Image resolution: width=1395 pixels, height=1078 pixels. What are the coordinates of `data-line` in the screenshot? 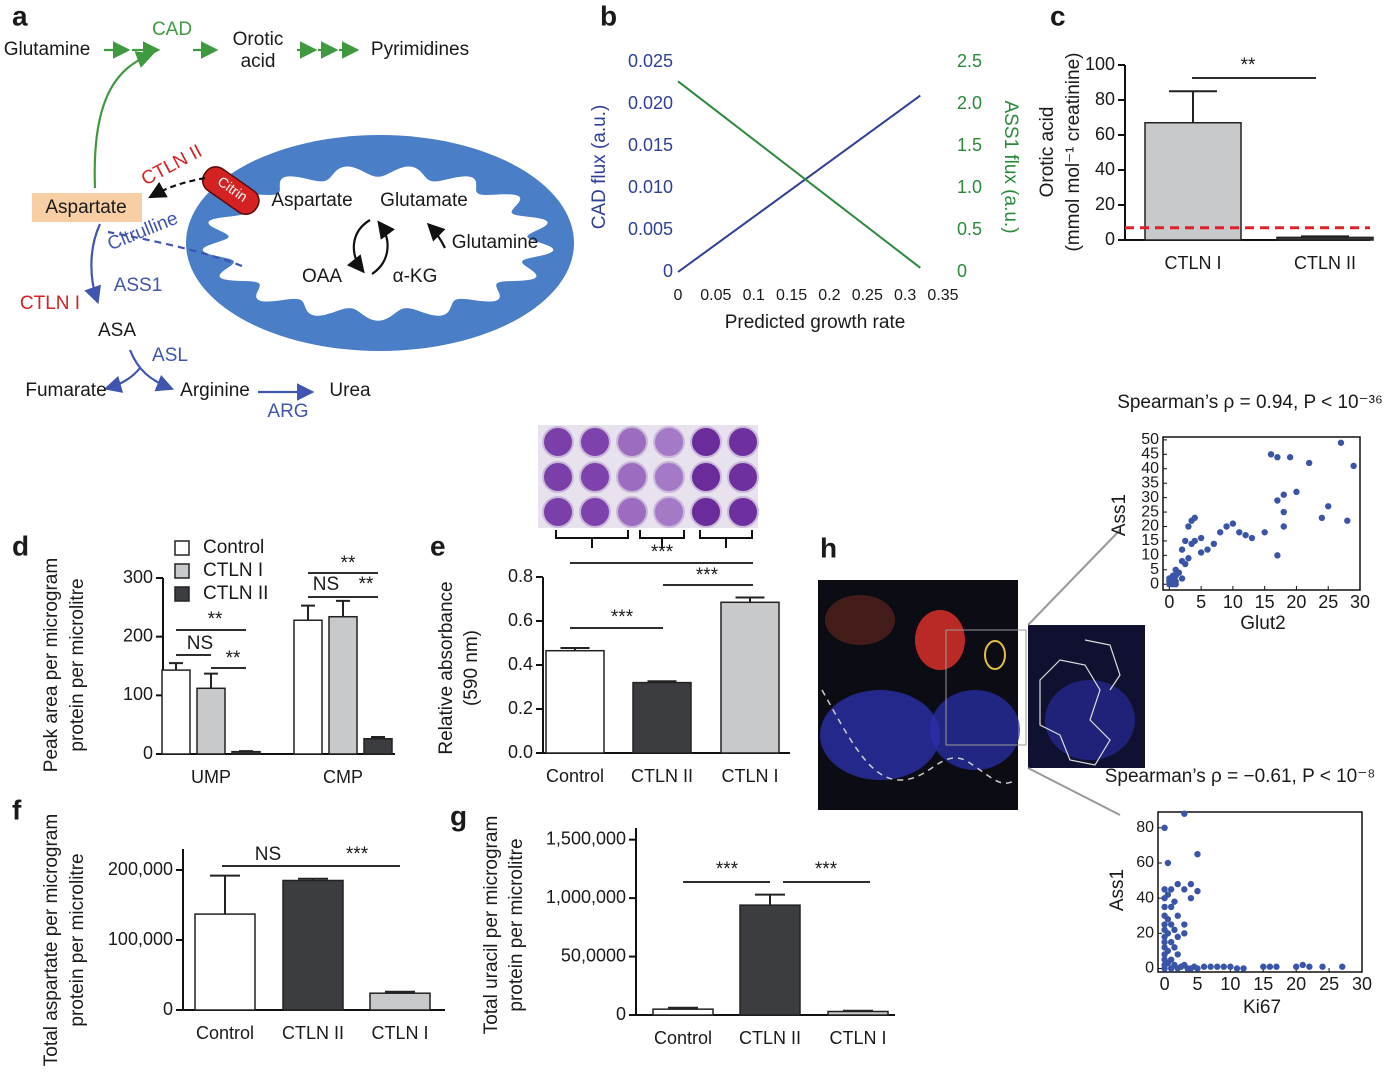 It's located at (799, 183).